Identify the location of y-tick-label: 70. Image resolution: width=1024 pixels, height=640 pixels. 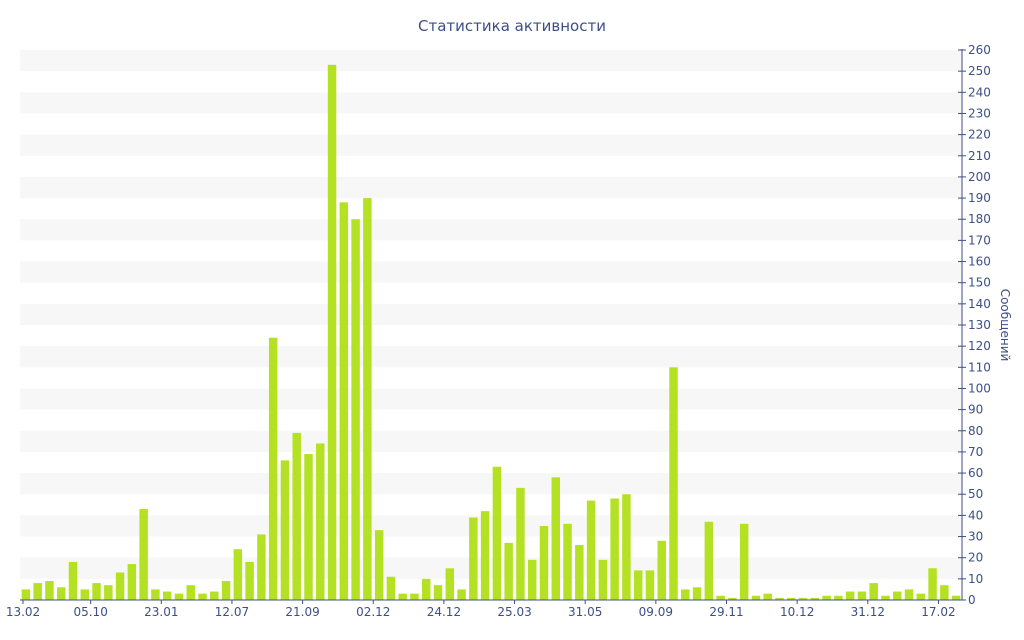
(975, 452).